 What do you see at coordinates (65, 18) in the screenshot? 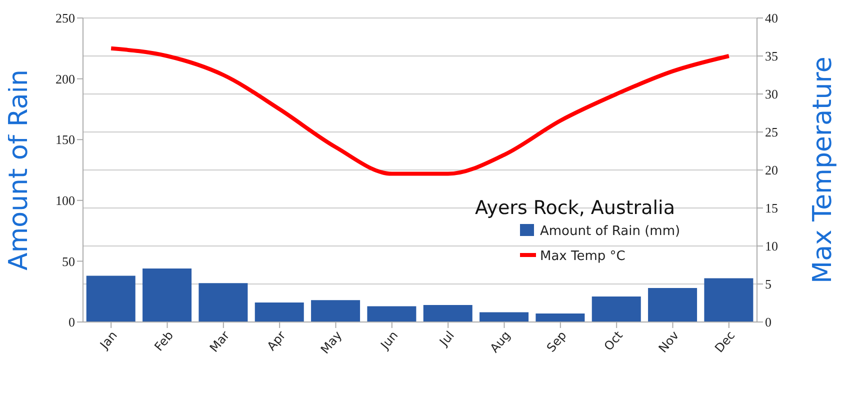
I see `y-tick-label: 250` at bounding box center [65, 18].